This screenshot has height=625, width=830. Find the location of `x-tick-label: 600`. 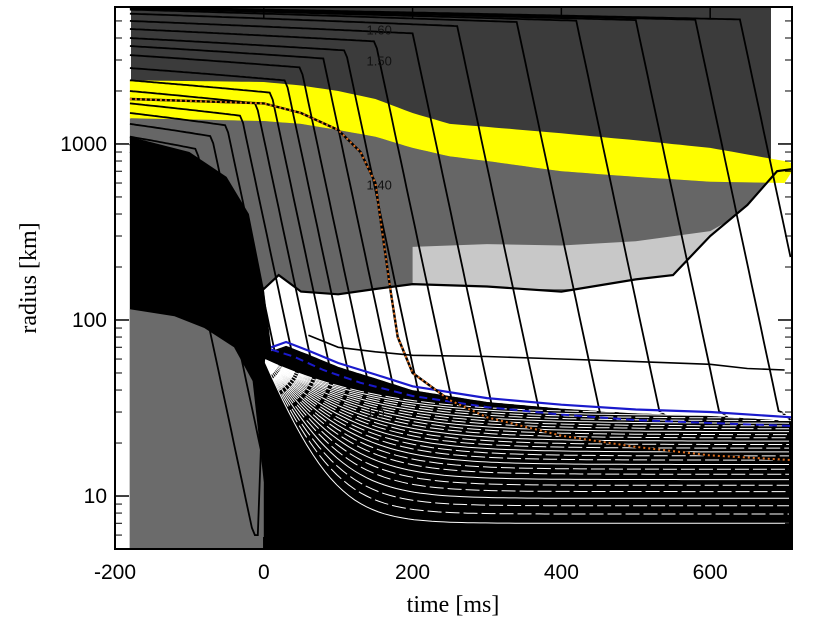

x-tick-label: 600 is located at coordinates (710, 572).